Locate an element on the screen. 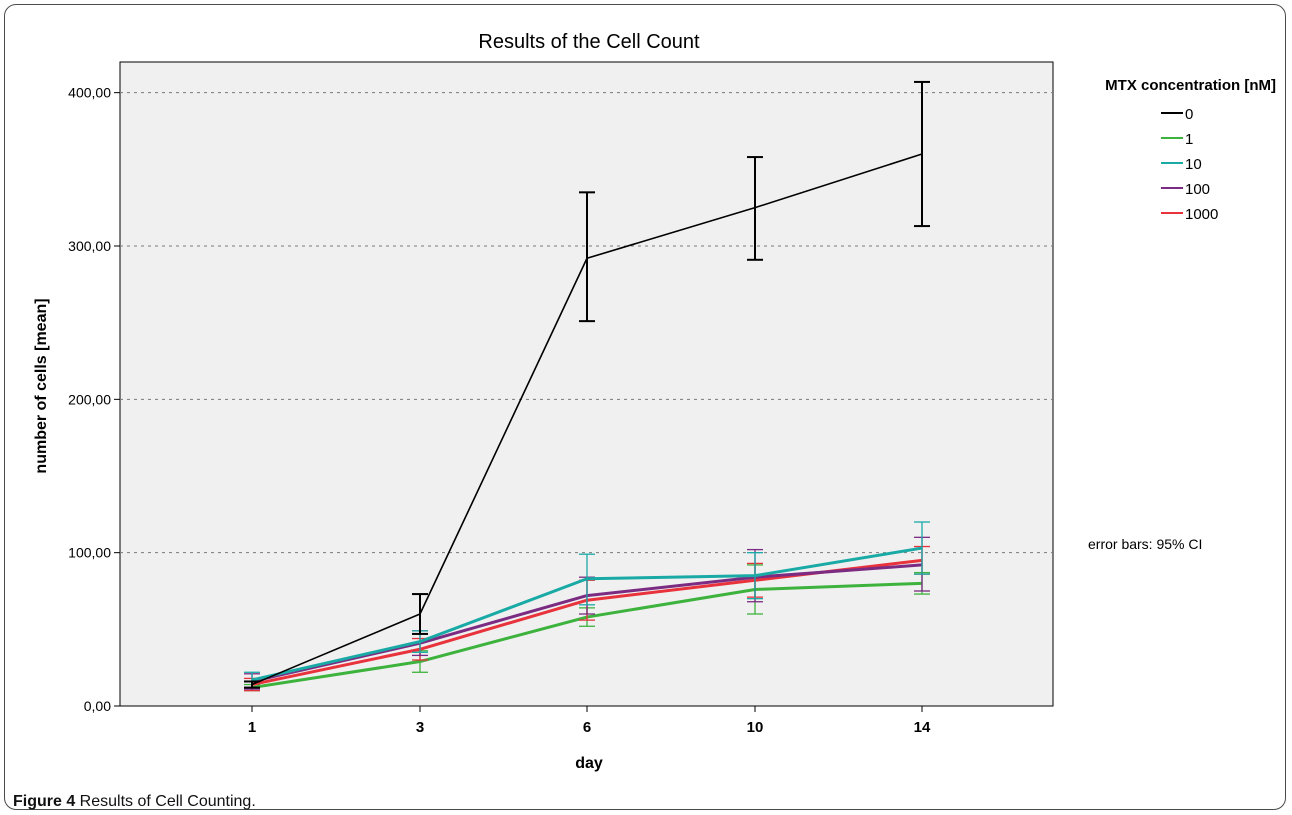 The image size is (1292, 815). y-tick-label: 200,00 is located at coordinates (89, 399).